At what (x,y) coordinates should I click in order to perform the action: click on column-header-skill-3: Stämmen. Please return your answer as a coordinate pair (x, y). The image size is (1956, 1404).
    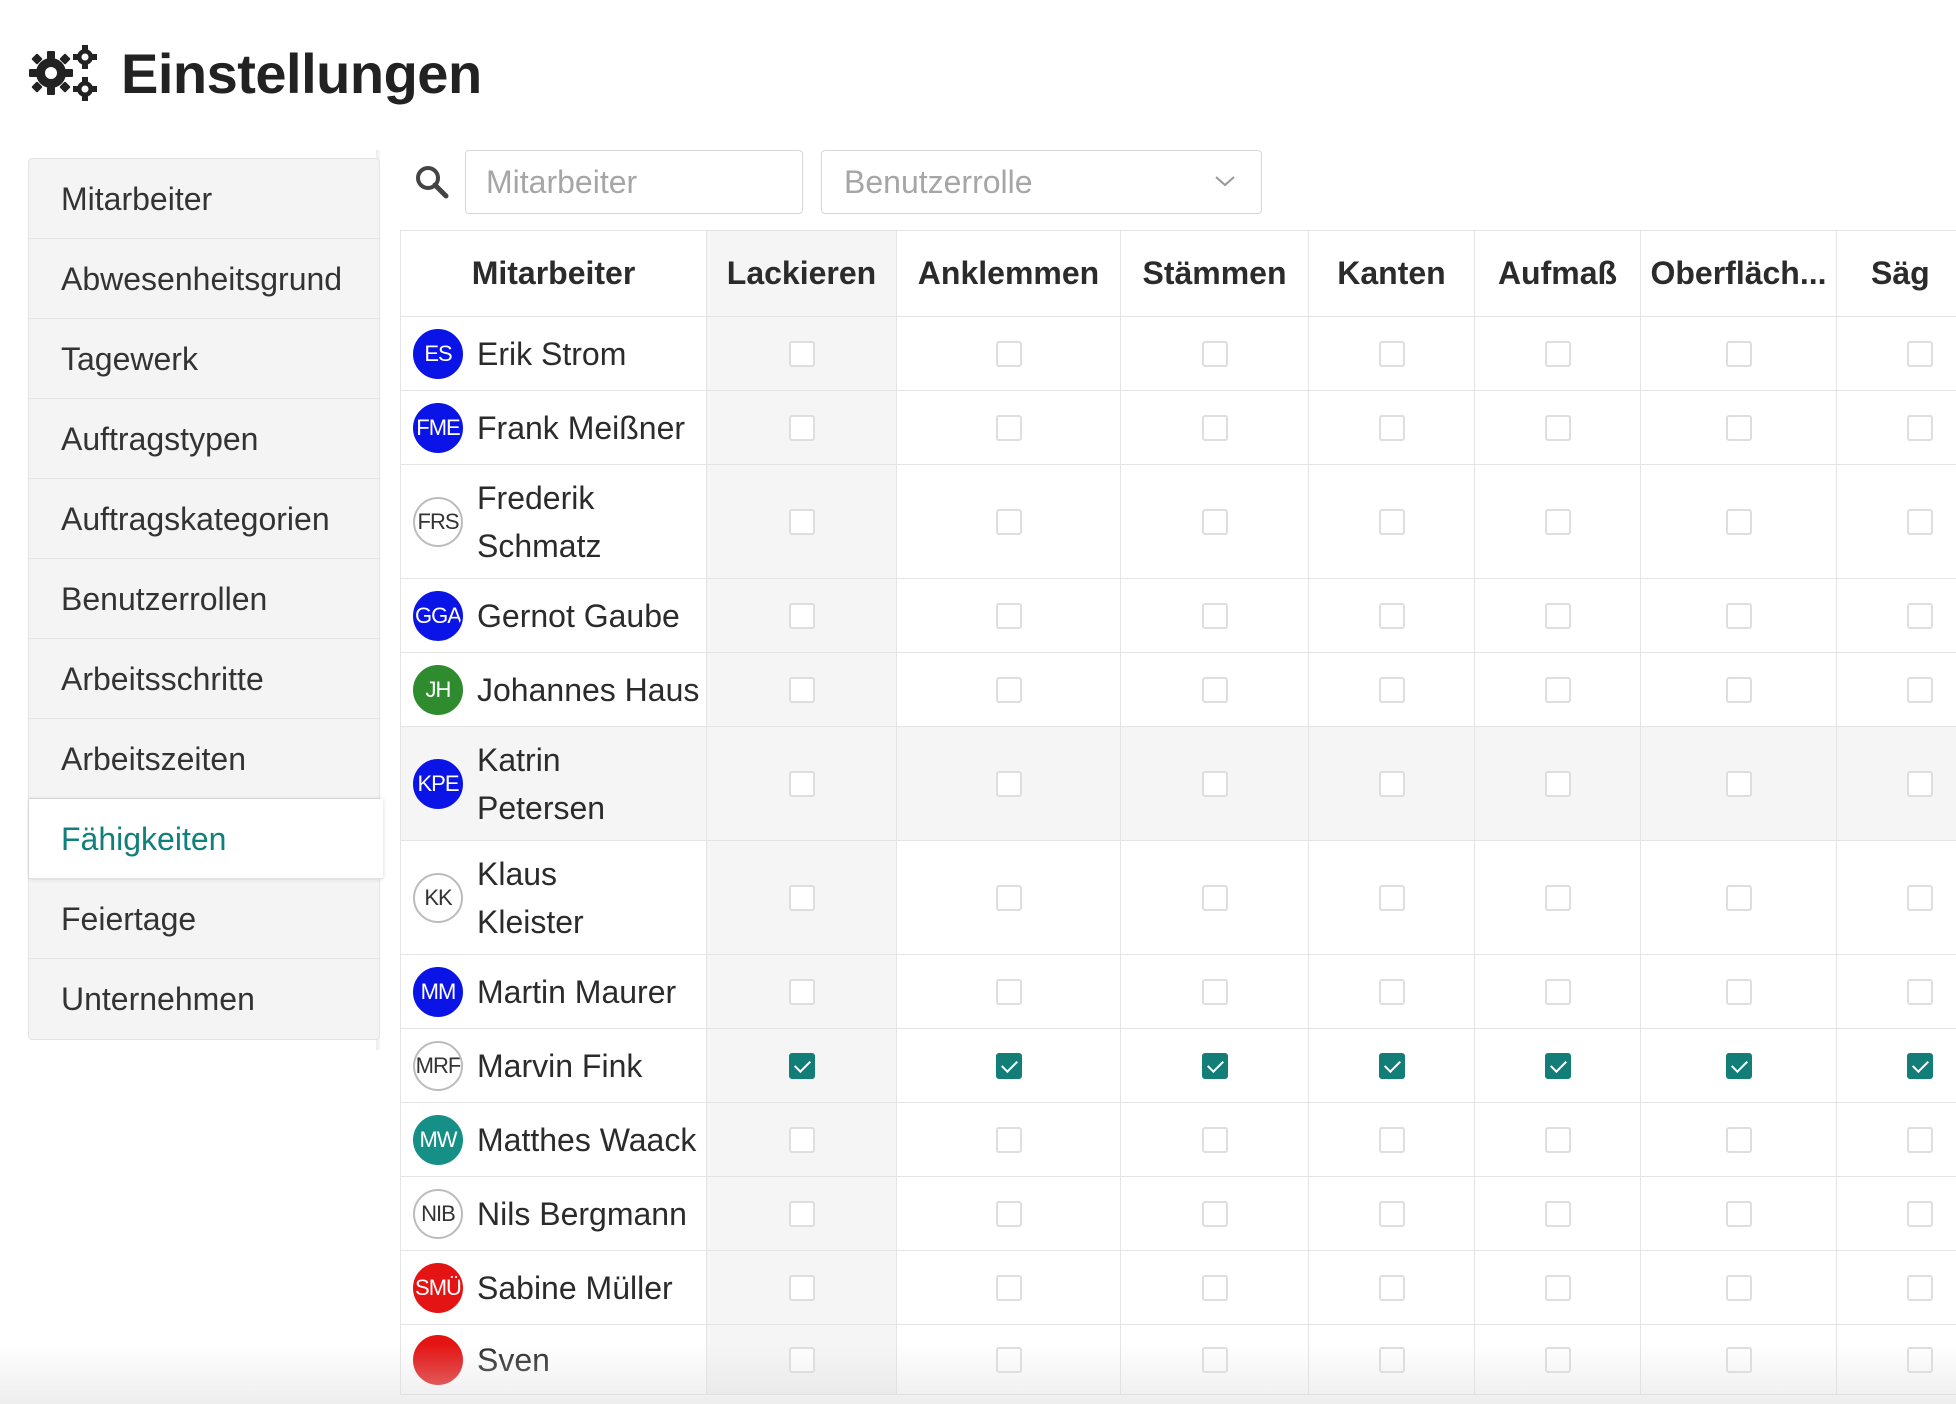
    Looking at the image, I should click on (1214, 273).